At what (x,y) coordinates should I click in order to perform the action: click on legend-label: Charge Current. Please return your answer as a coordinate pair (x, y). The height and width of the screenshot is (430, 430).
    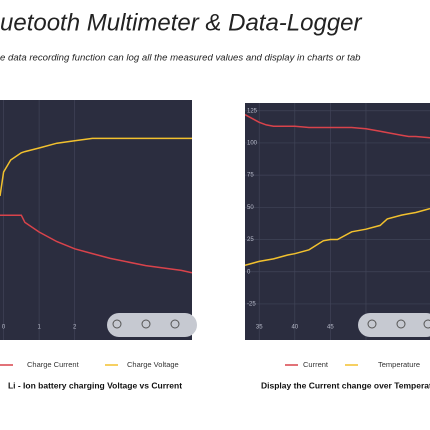
    Looking at the image, I should click on (53, 364).